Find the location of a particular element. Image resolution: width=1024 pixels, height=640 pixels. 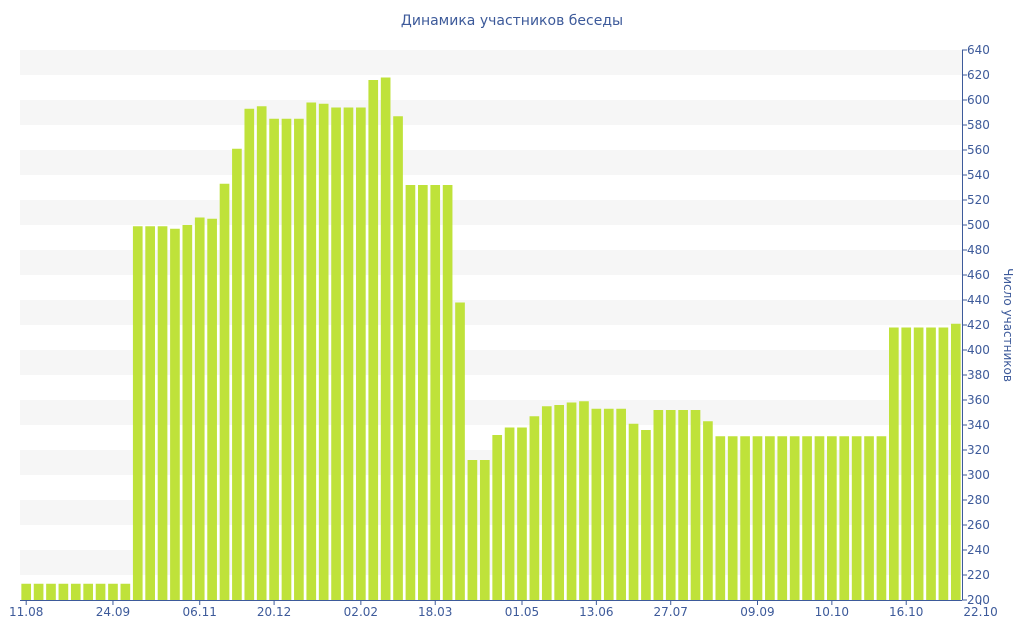

chart-title: Динамика участников беседы is located at coordinates (512, 21).